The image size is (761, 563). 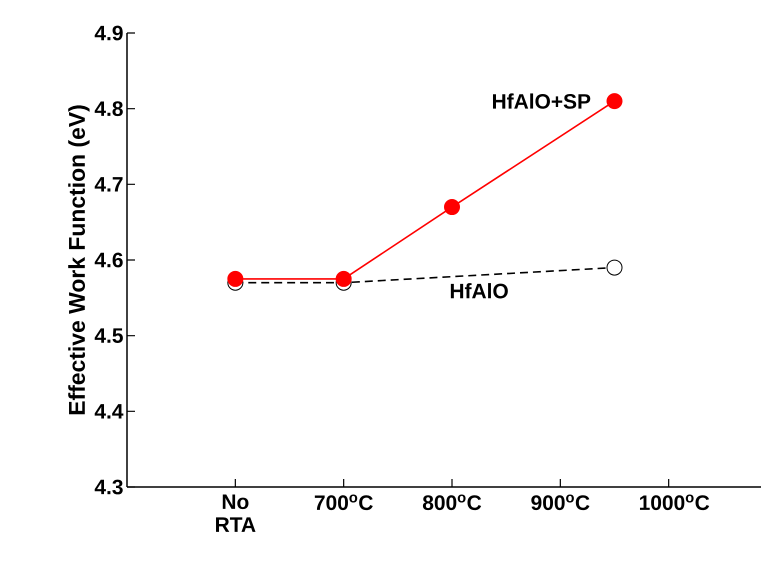 What do you see at coordinates (560, 502) in the screenshot?
I see `x-tick-label: 900$^{o}$C` at bounding box center [560, 502].